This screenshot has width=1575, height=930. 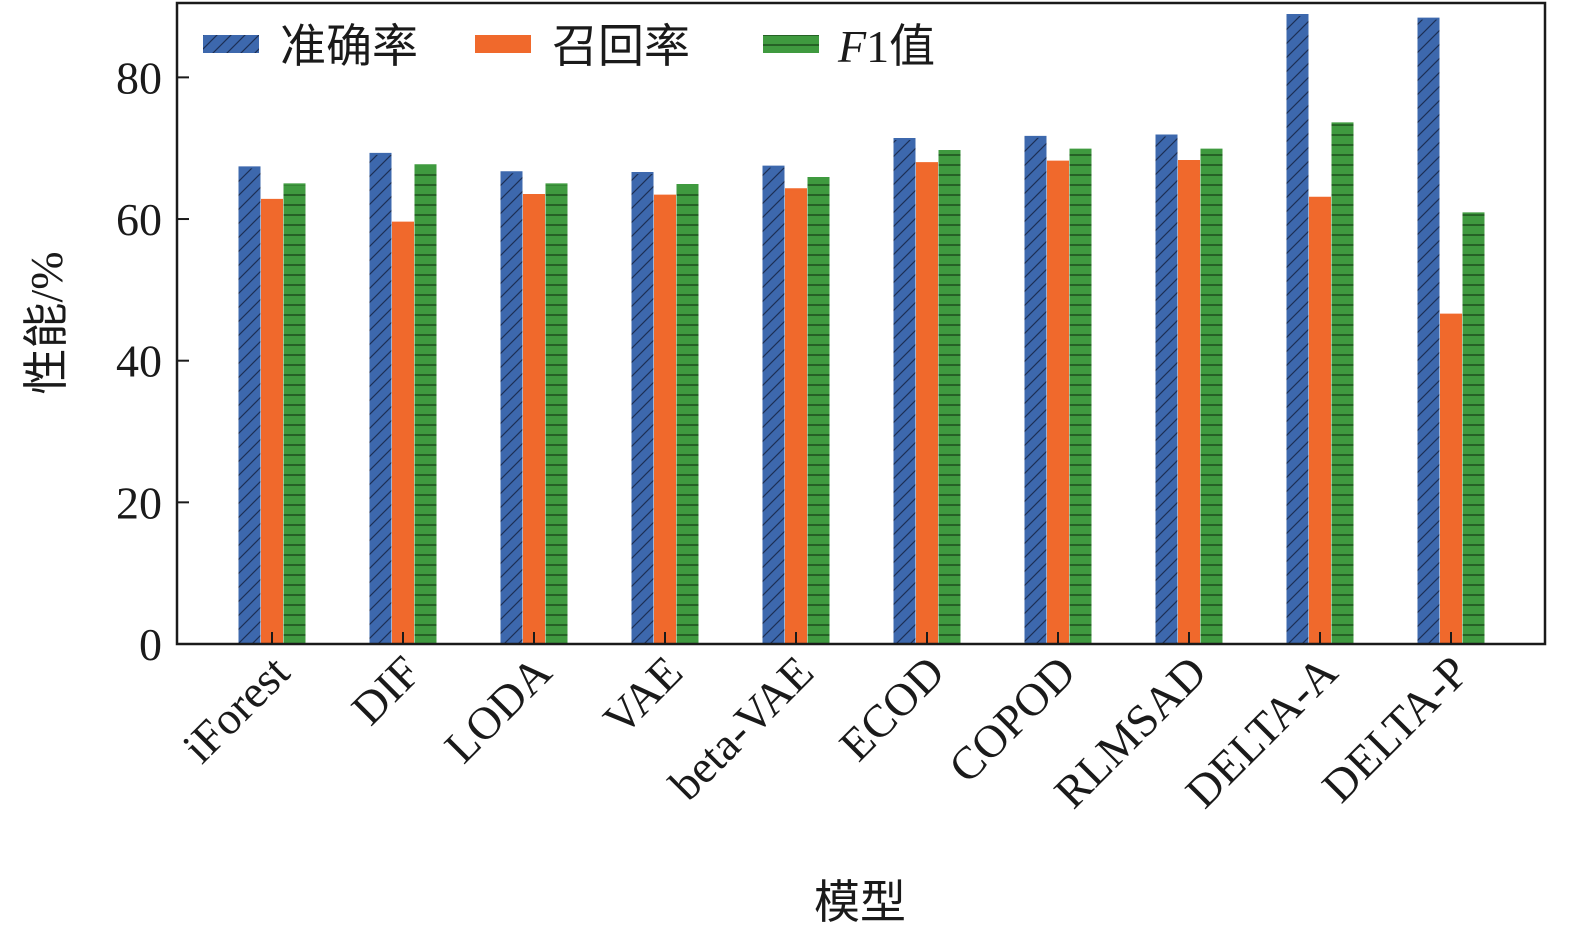 I want to click on y-tick-label-60: 60, so click(x=139, y=219).